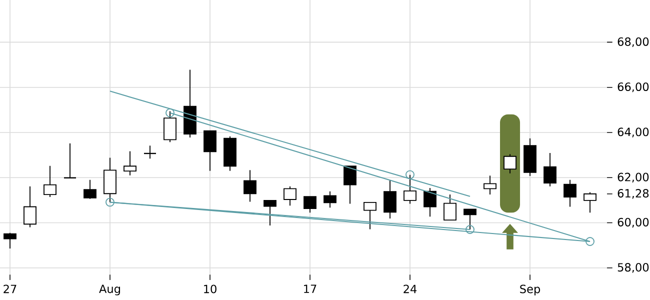  Describe the element at coordinates (633, 194) in the screenshot. I see `y-tick-label: 61,28` at that location.